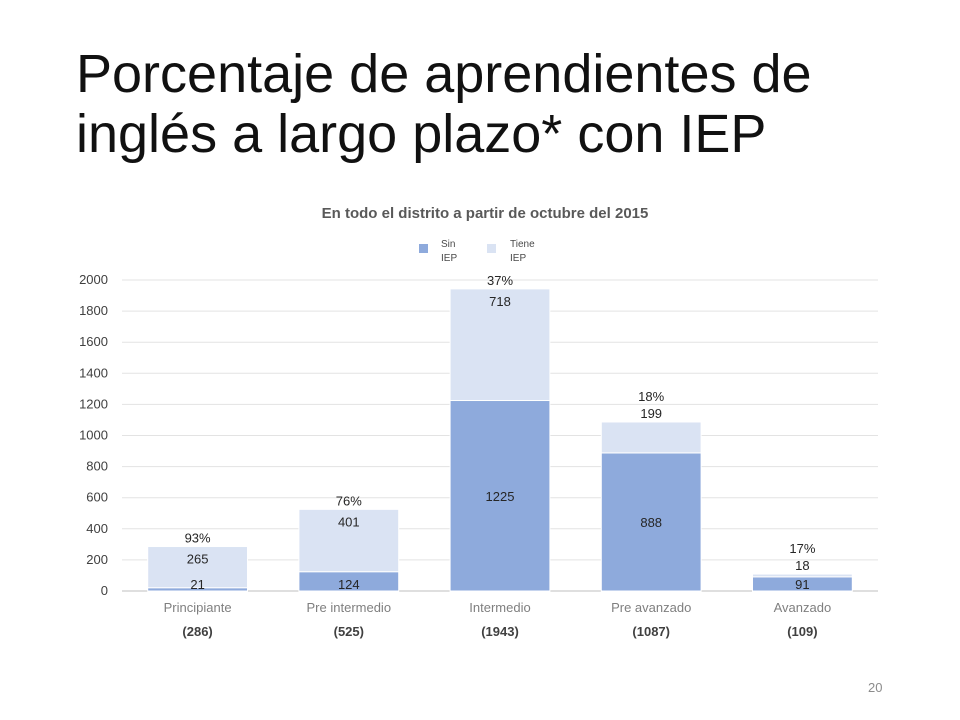 Image resolution: width=960 pixels, height=720 pixels. I want to click on y-tick-label: 1400, so click(93, 372).